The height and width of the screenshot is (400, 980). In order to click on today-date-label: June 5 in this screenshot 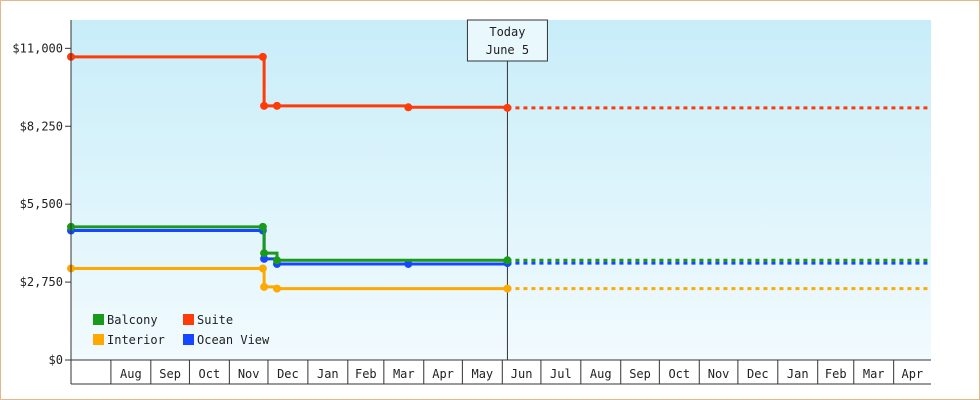, I will do `click(507, 50)`.